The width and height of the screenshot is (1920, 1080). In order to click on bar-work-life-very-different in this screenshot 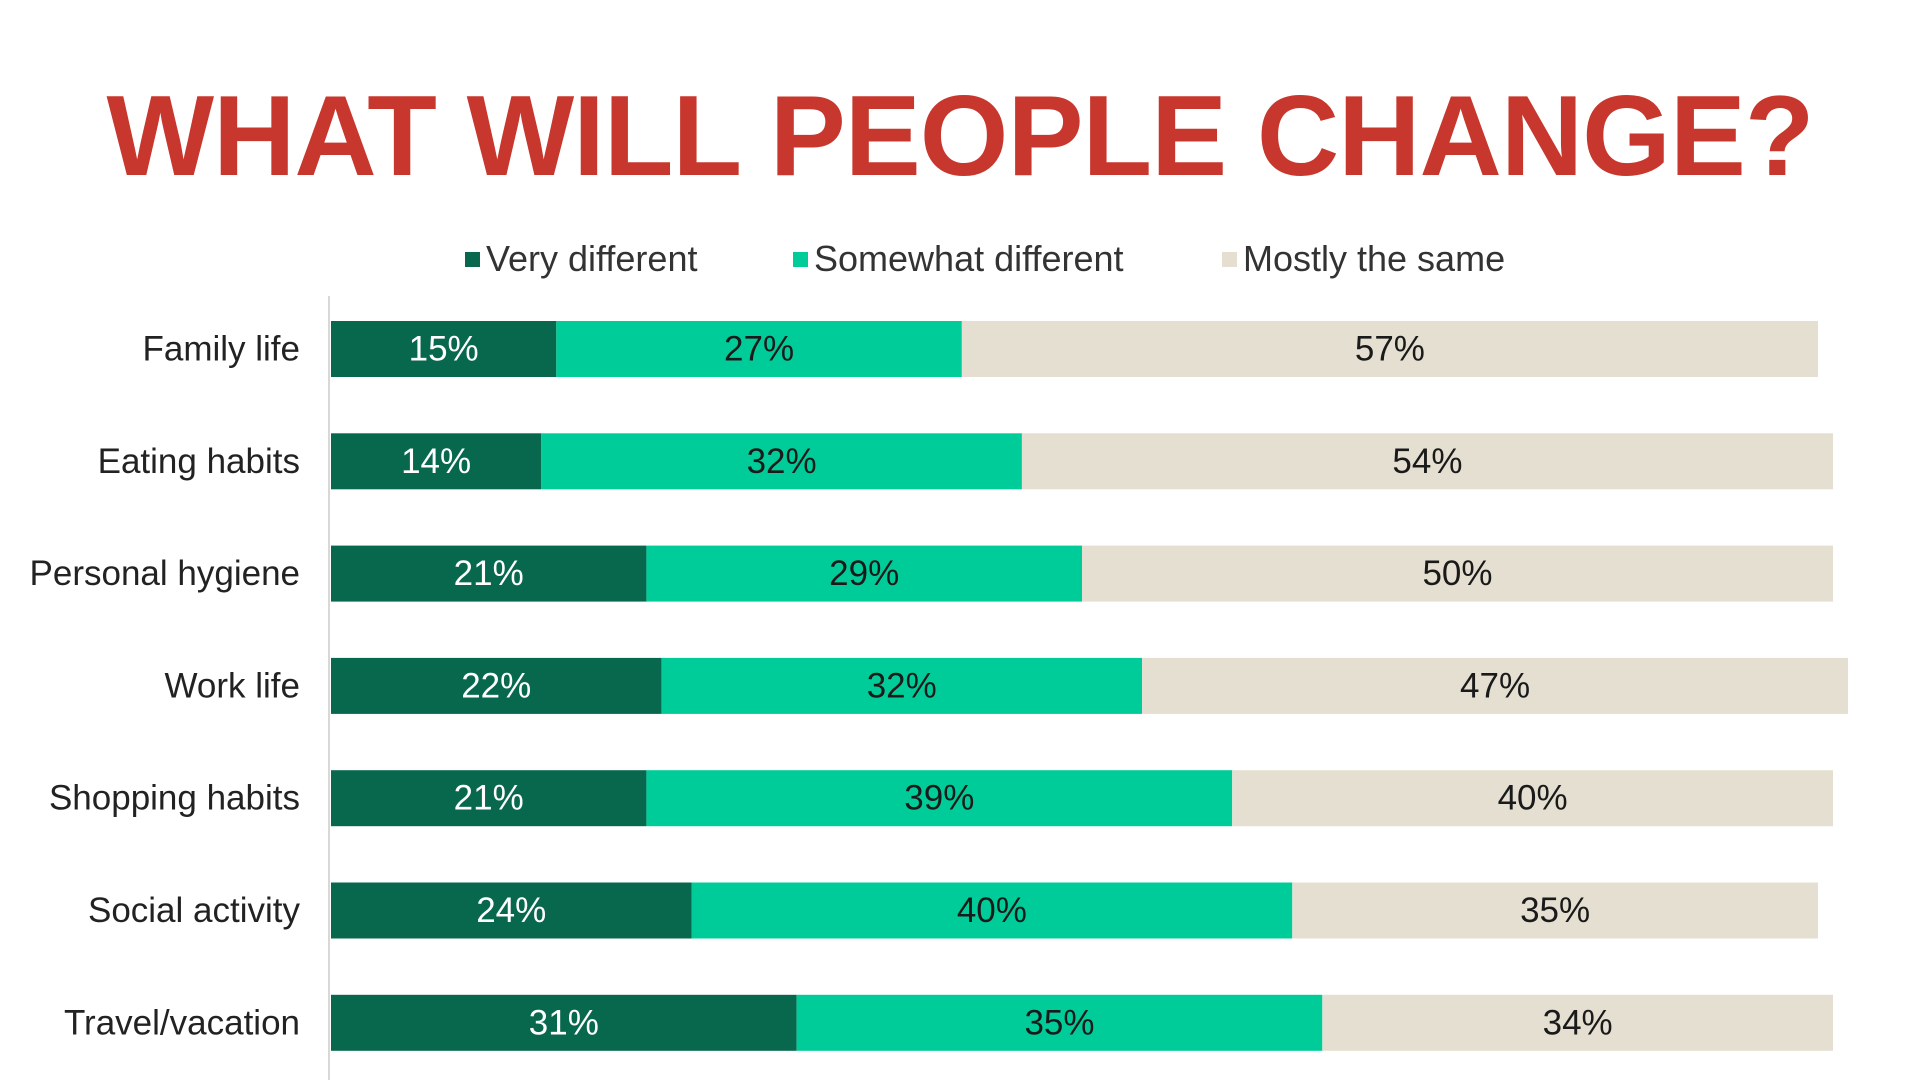, I will do `click(496, 685)`.